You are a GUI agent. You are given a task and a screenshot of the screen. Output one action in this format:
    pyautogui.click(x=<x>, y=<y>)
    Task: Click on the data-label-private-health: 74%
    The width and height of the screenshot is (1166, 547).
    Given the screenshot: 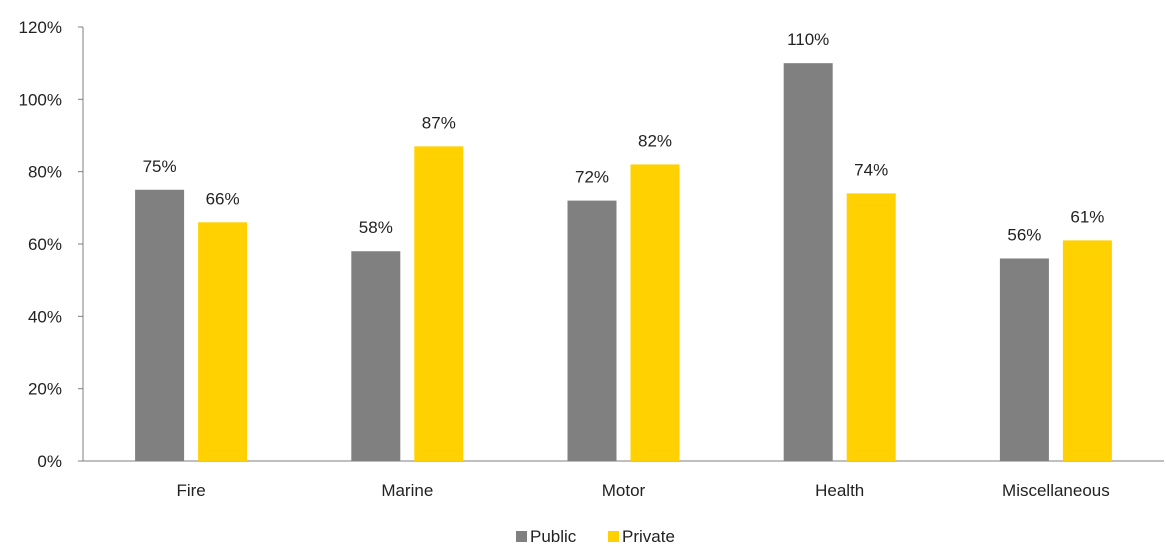 What is the action you would take?
    pyautogui.click(x=871, y=169)
    